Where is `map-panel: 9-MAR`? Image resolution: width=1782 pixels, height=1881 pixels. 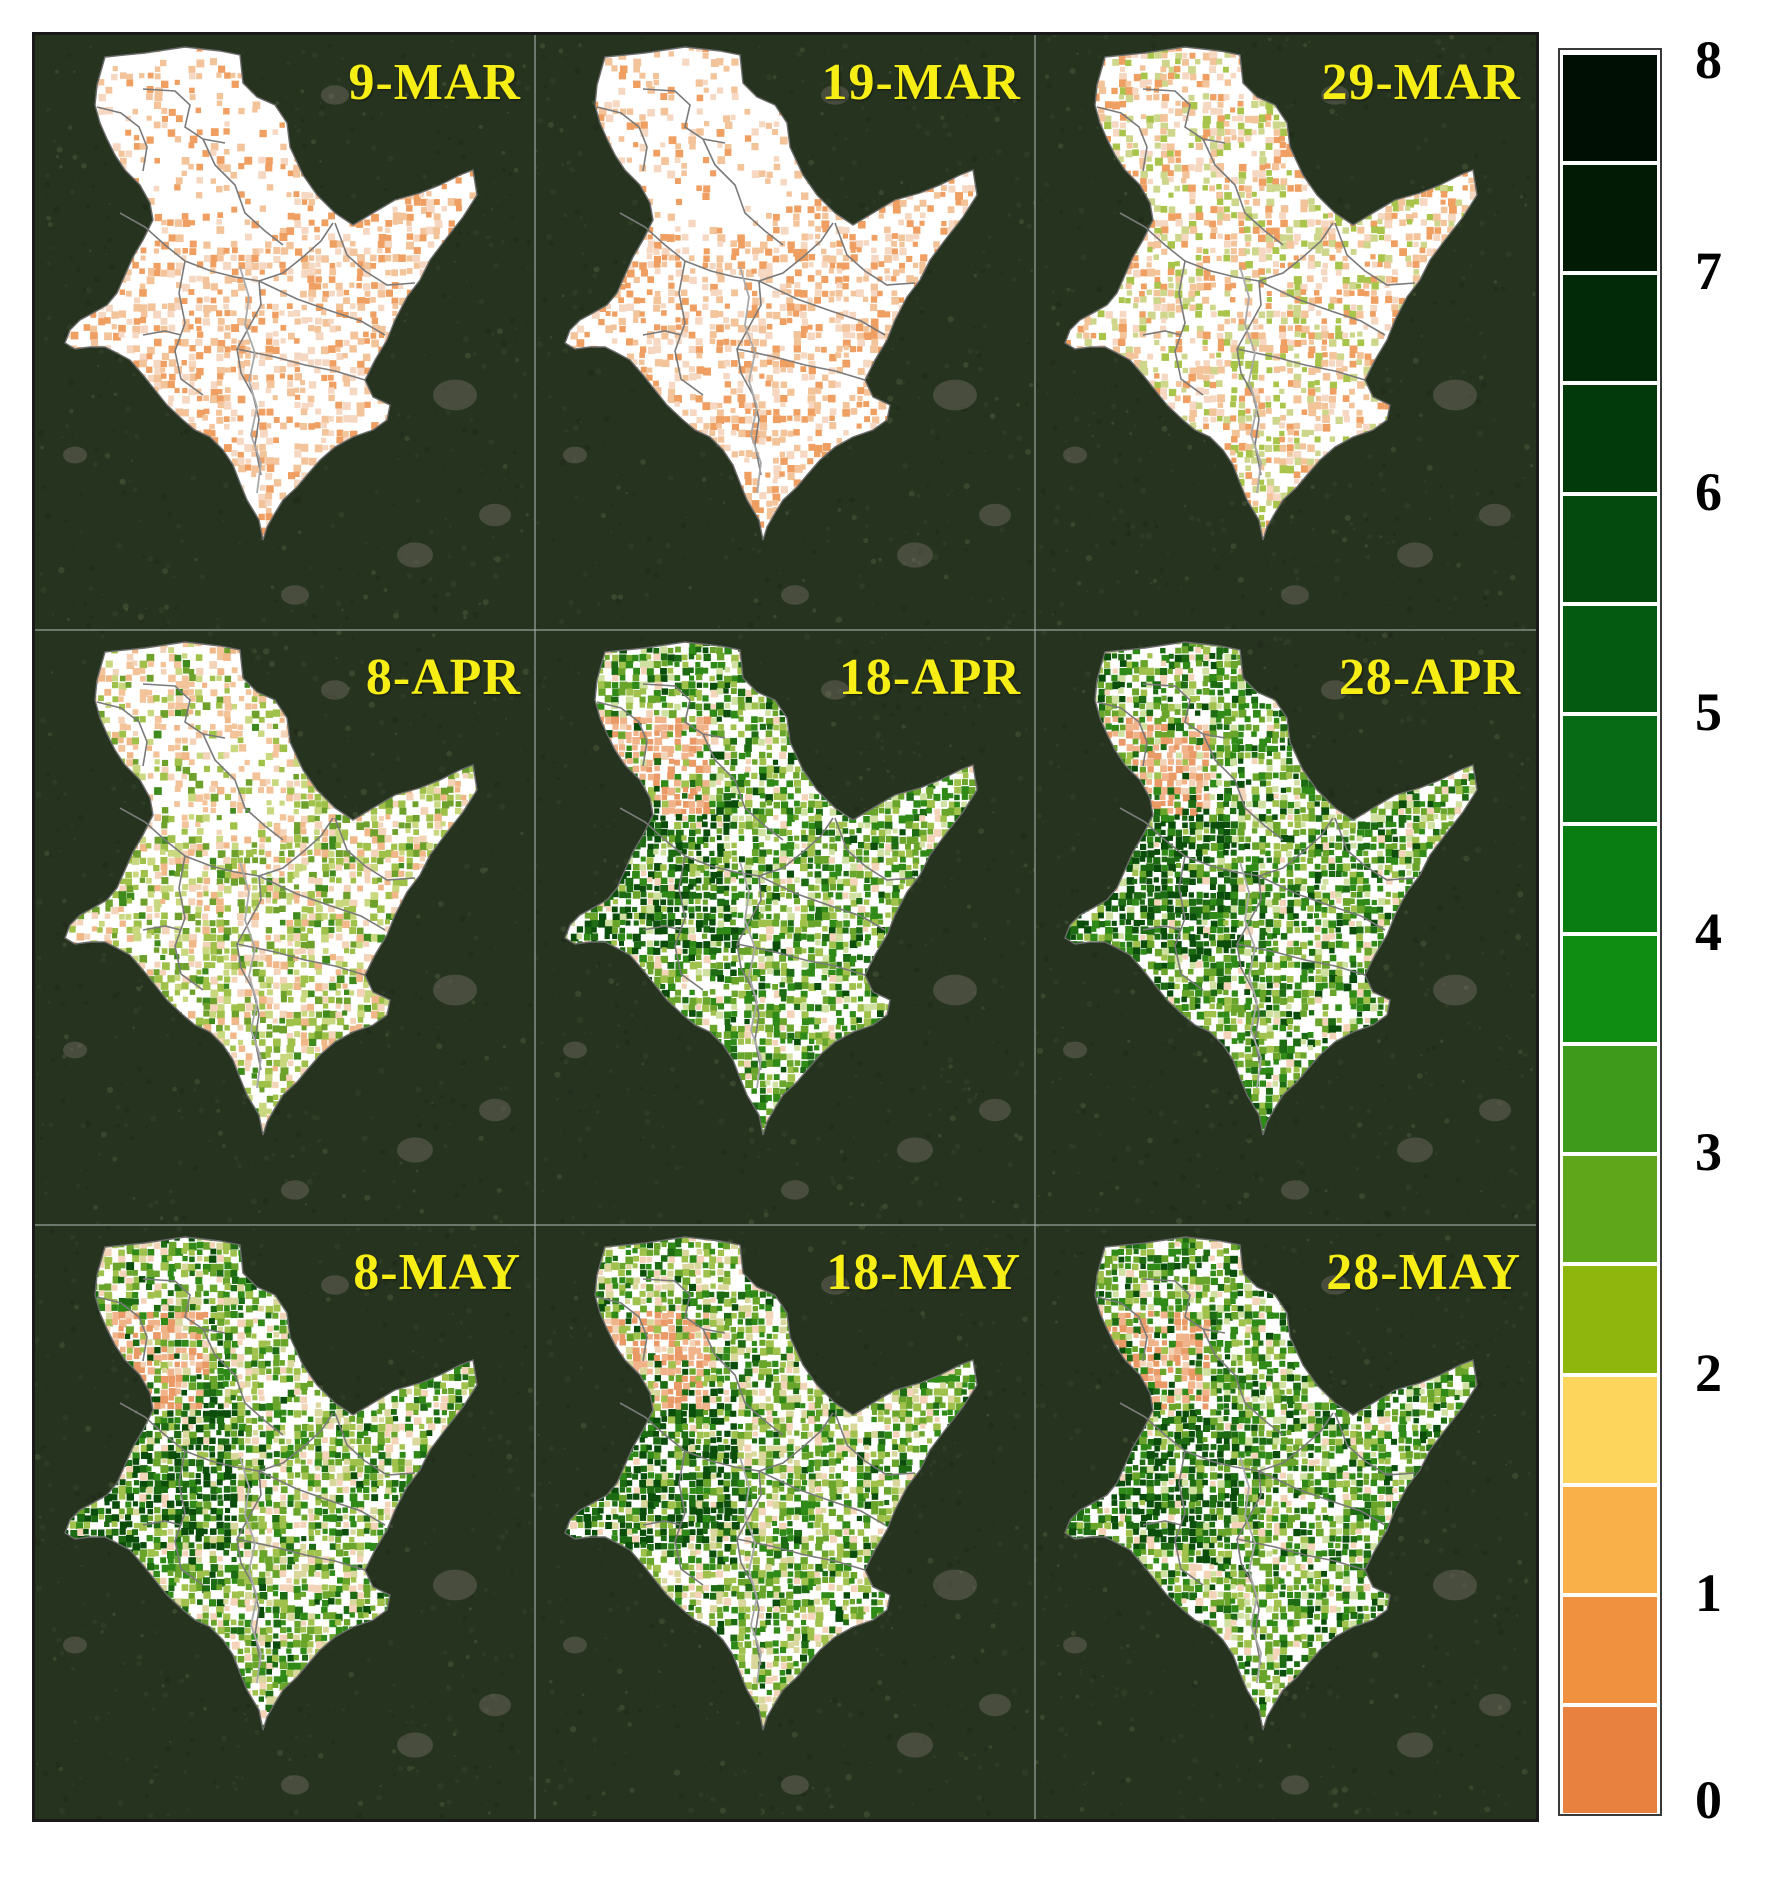
map-panel: 9-MAR is located at coordinates (285, 332).